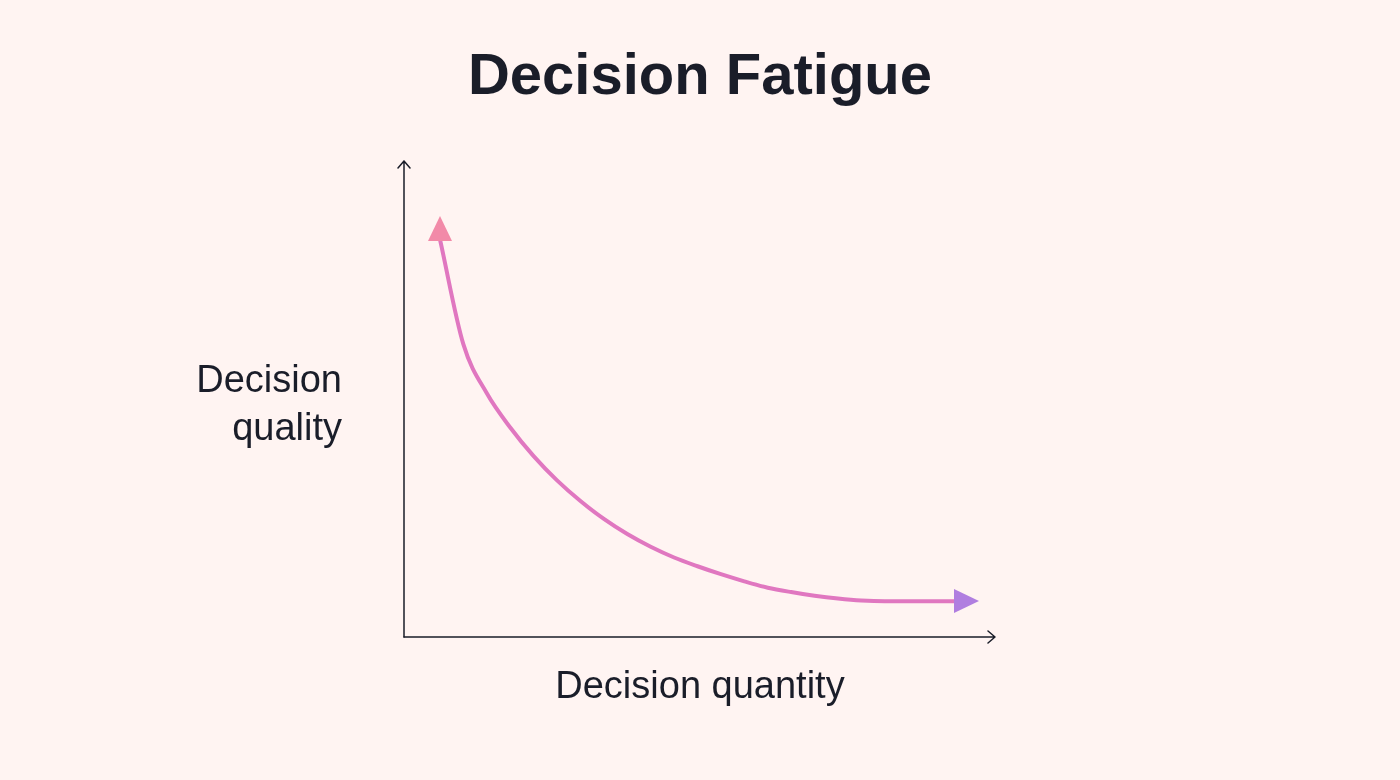 This screenshot has width=1400, height=780. I want to click on y-axis-title: Decision quality, so click(268, 403).